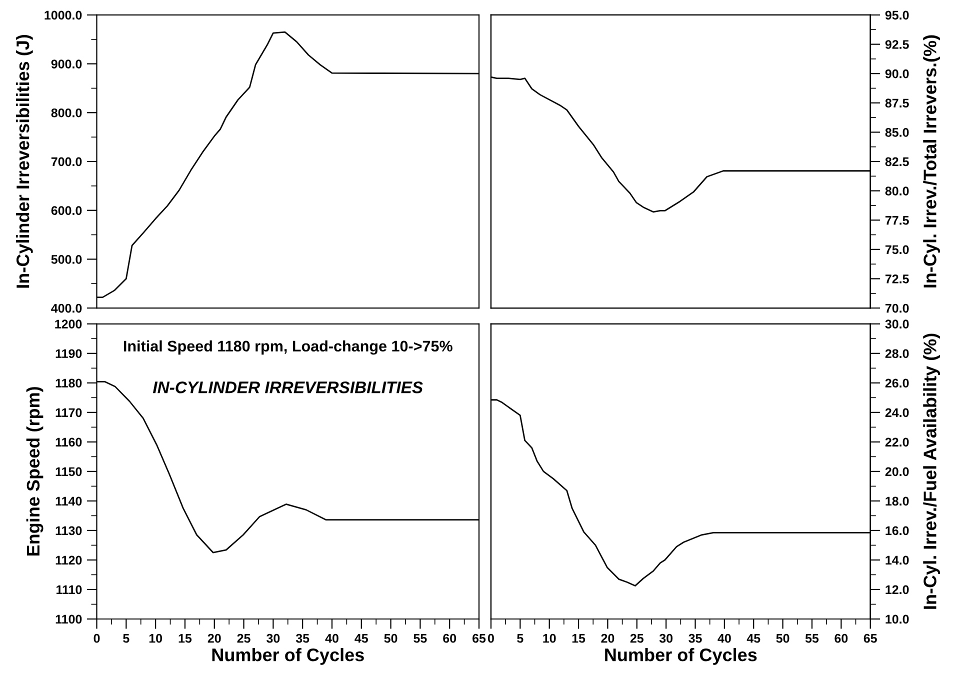  I want to click on y2-tick-label: 24.0, so click(897, 413).